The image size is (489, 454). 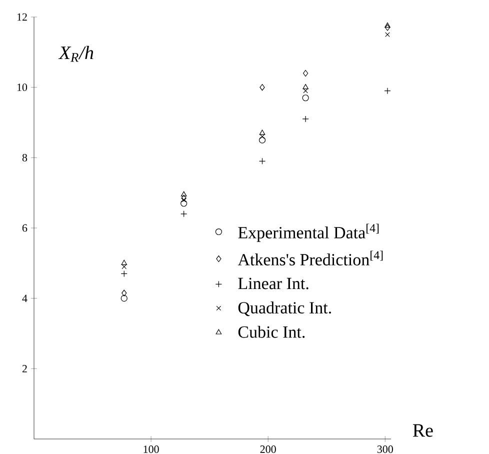 What do you see at coordinates (385, 449) in the screenshot?
I see `x-tick-label: 300` at bounding box center [385, 449].